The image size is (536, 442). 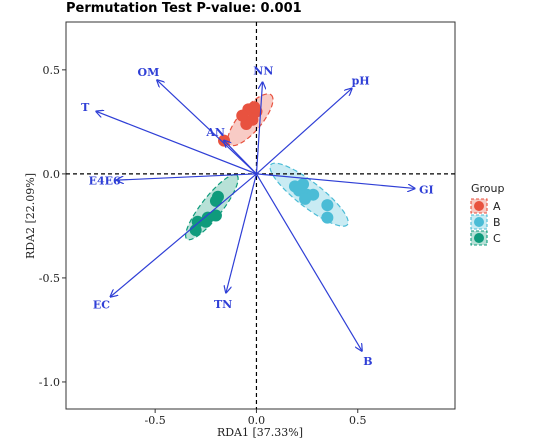 What do you see at coordinates (49, 278) in the screenshot?
I see `y-tick-label-2: -0.5` at bounding box center [49, 278].